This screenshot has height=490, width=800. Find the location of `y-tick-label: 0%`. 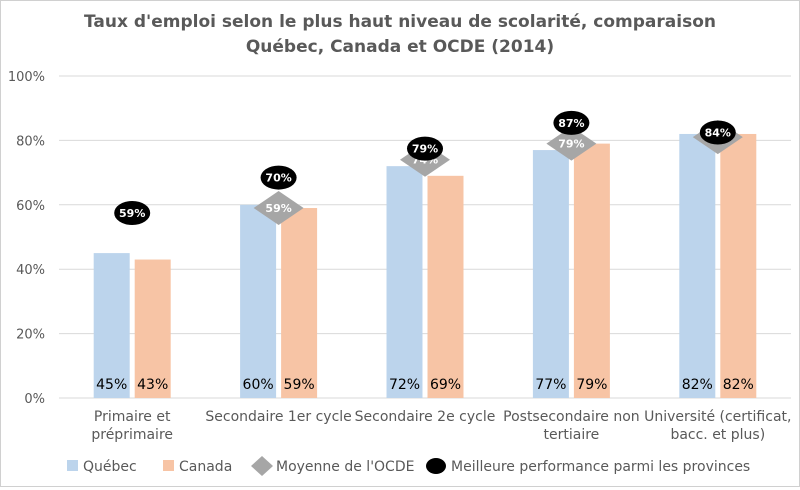

y-tick-label: 0% is located at coordinates (34, 399).